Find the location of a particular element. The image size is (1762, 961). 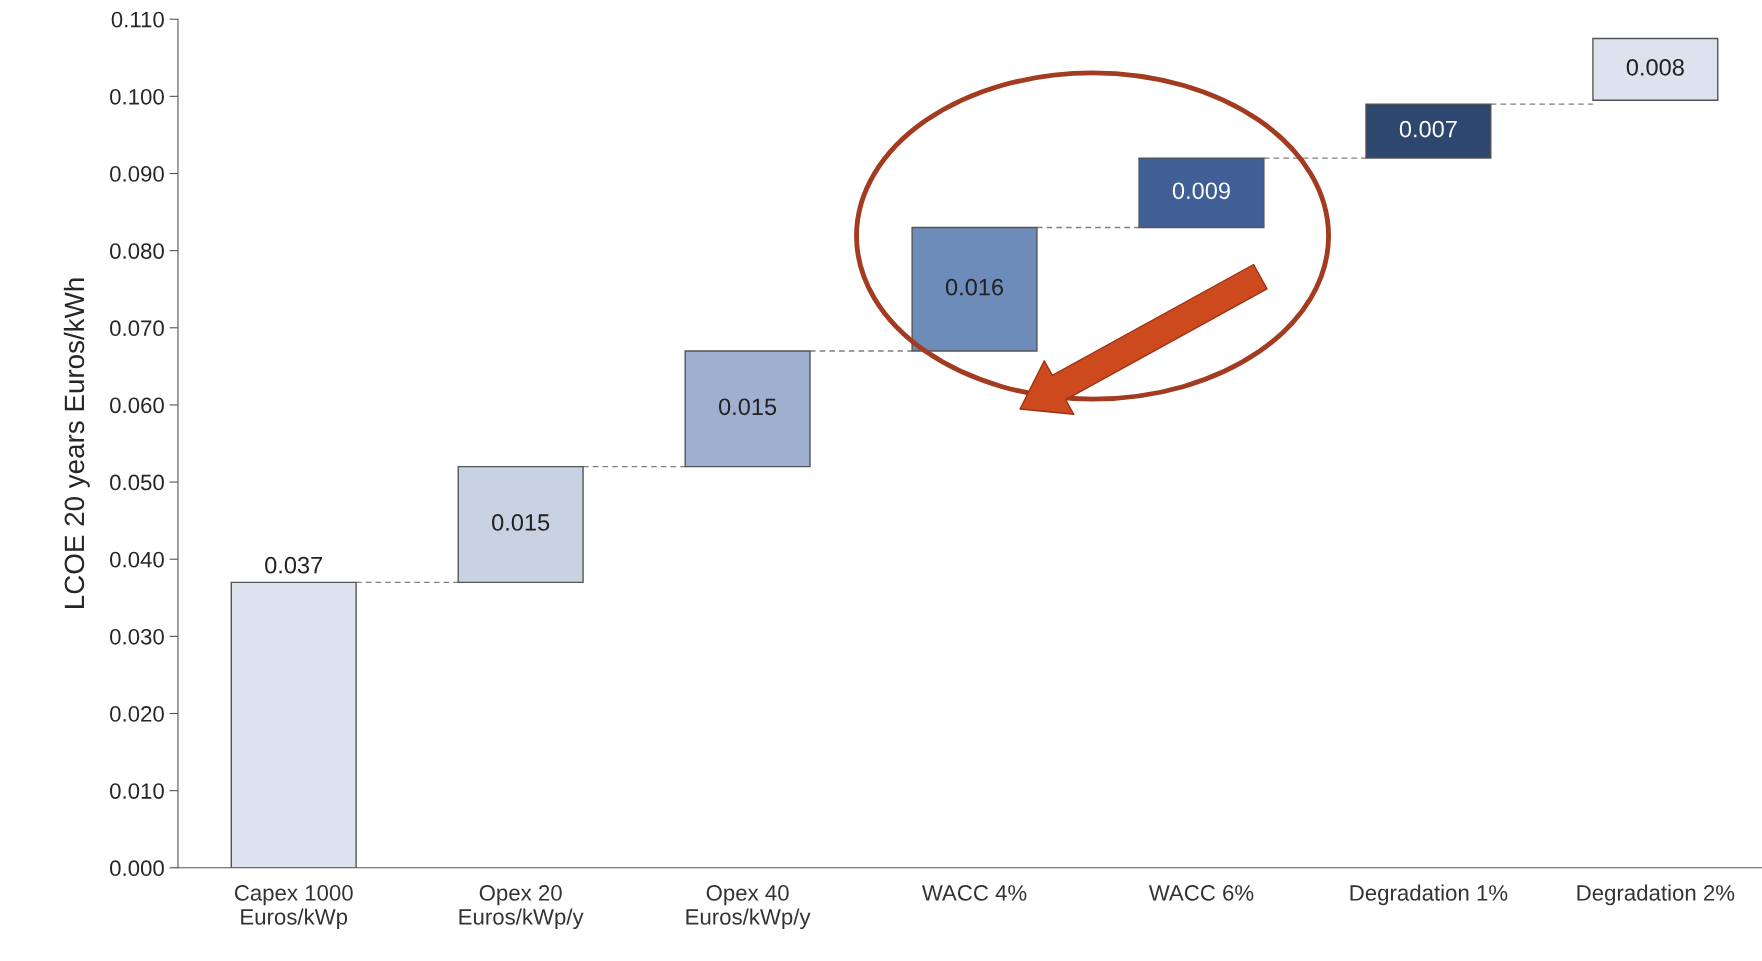

y-tick-label: 0.060 is located at coordinates (137, 405).